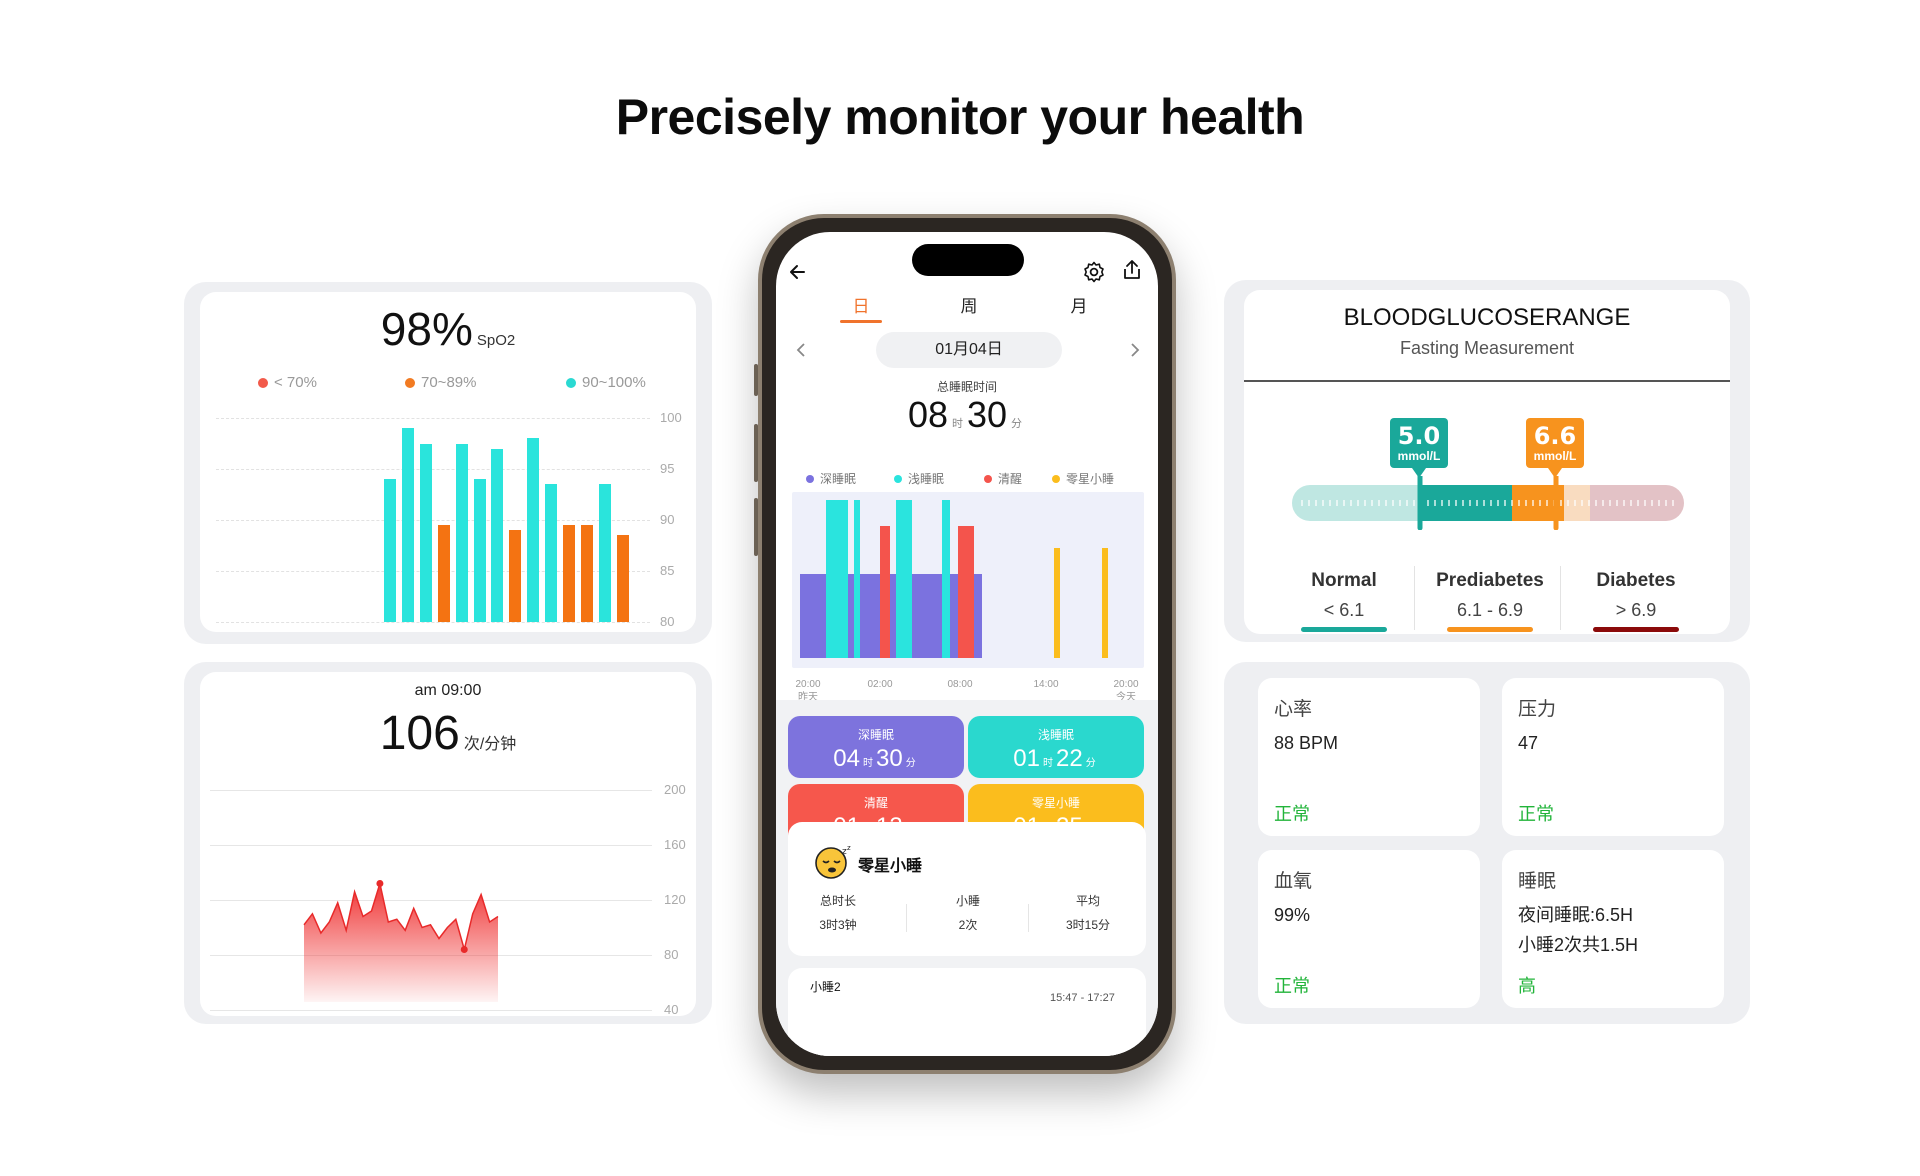 This screenshot has height=1176, width=1920. I want to click on glucose-range-bar, so click(1488, 503).